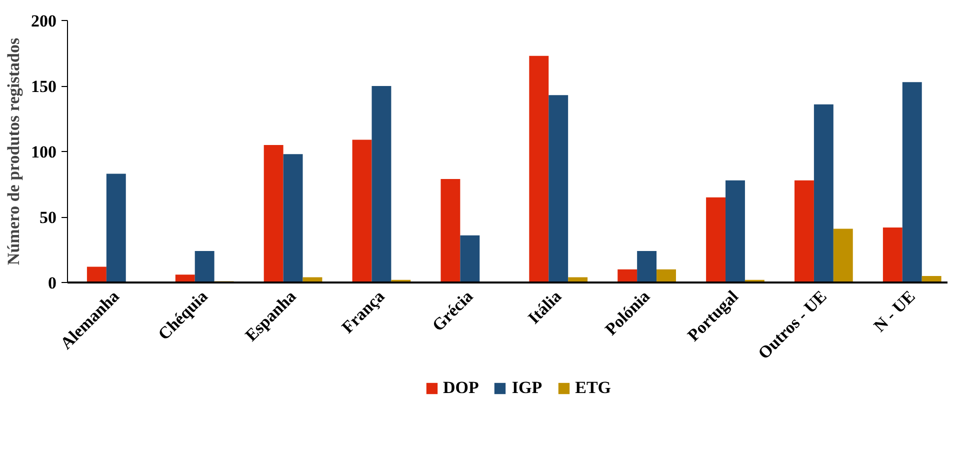 Image resolution: width=973 pixels, height=450 pixels. What do you see at coordinates (460, 388) in the screenshot?
I see `legend-label: DOP` at bounding box center [460, 388].